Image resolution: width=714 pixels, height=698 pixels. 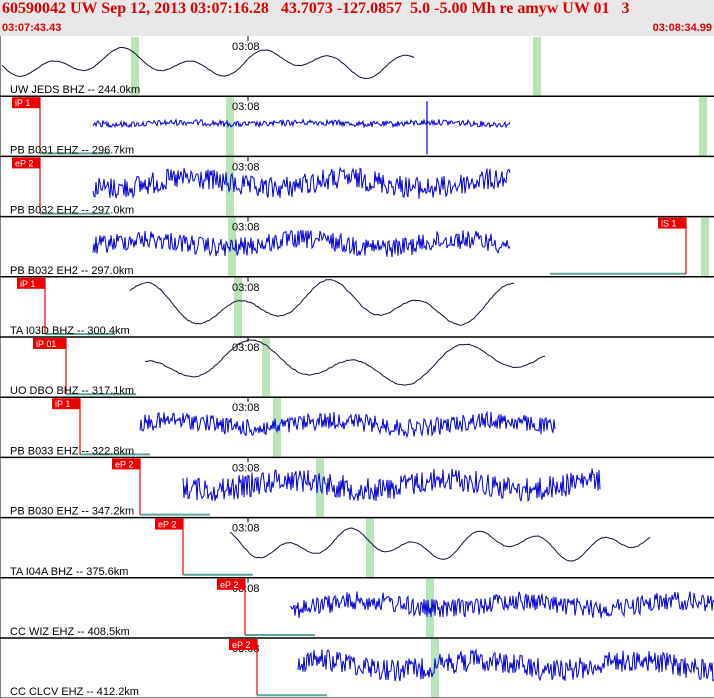 What do you see at coordinates (72, 271) in the screenshot?
I see `station-label: PB B032 EH2 -- 297.0km` at bounding box center [72, 271].